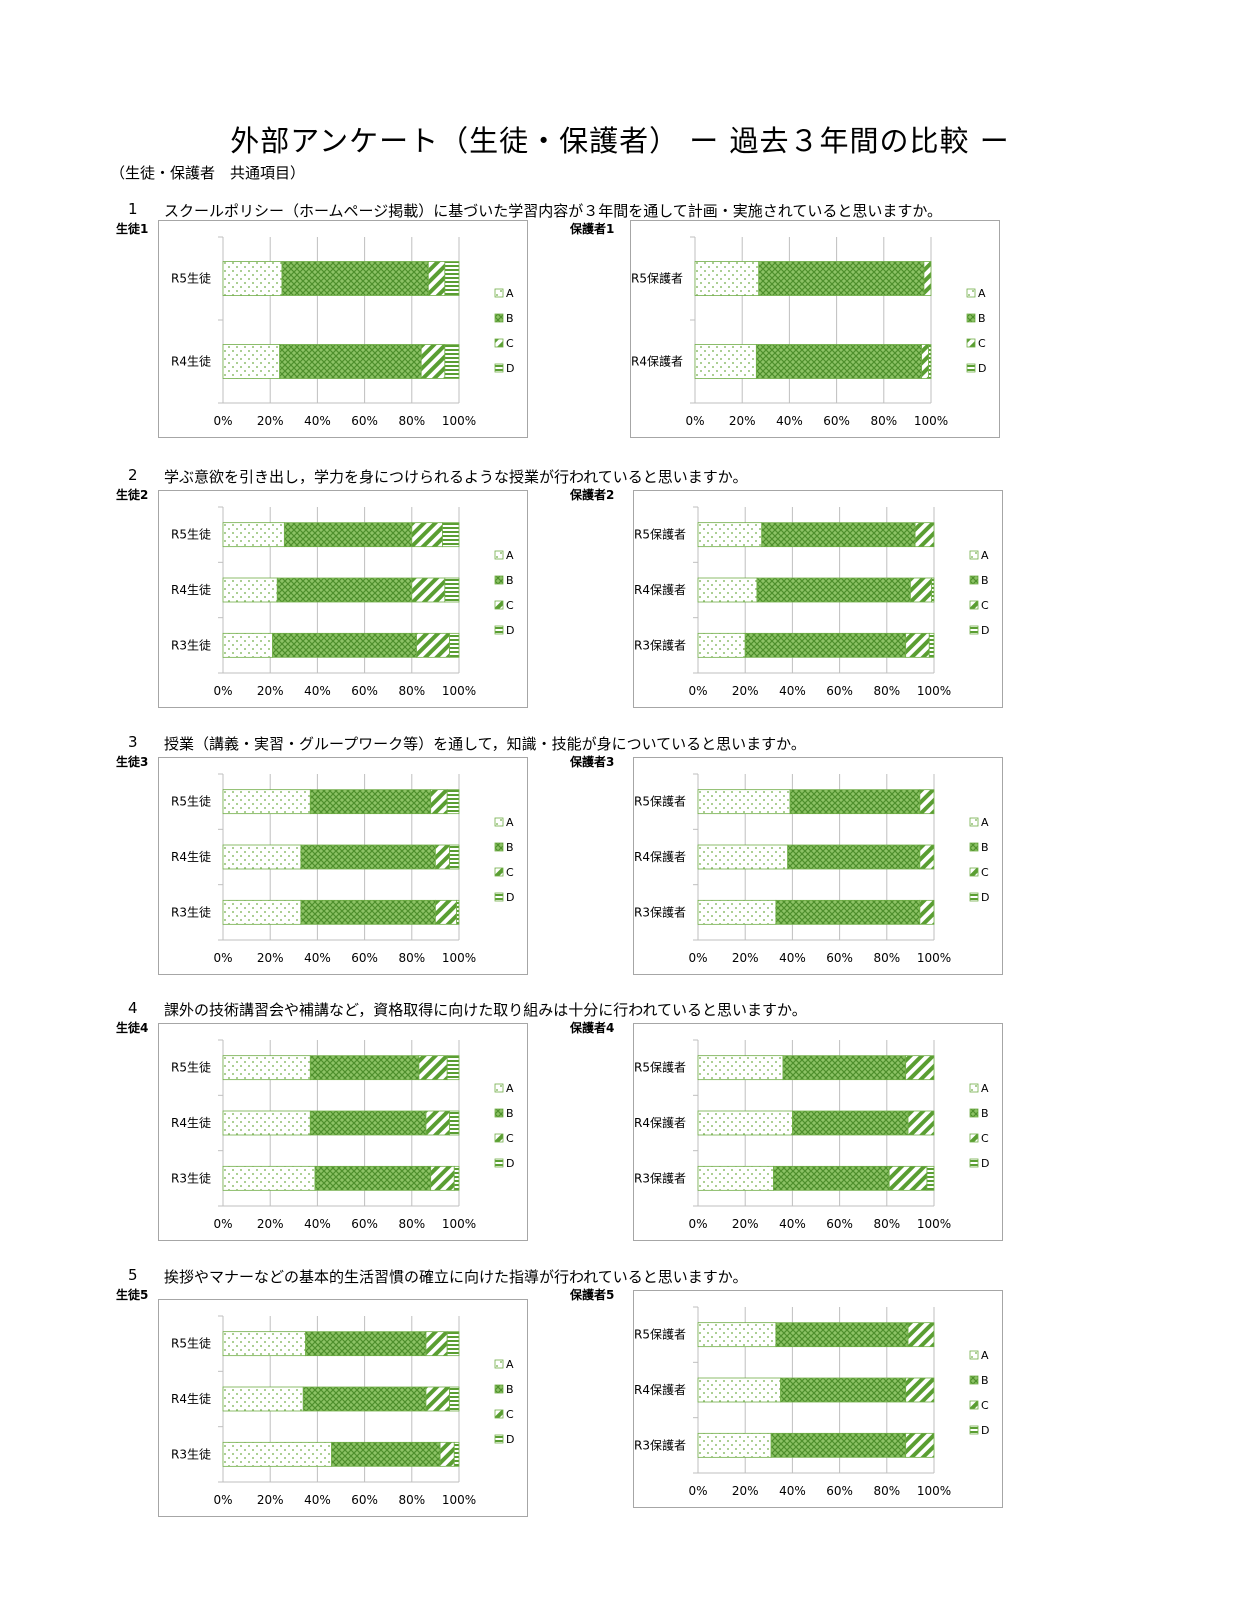 The image size is (1240, 1606). Describe the element at coordinates (660, 911) in the screenshot. I see `category-label: R3保護者` at that location.